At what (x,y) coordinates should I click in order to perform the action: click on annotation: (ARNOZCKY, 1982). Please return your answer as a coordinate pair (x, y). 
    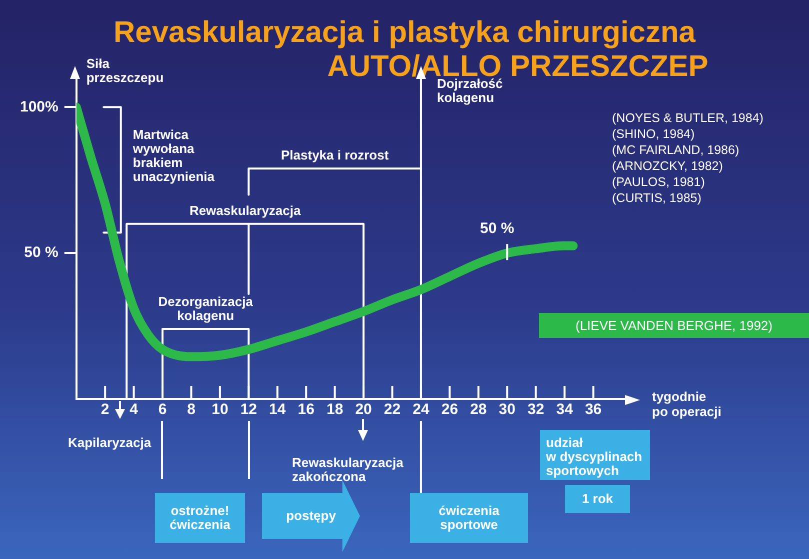
    Looking at the image, I should click on (667, 166).